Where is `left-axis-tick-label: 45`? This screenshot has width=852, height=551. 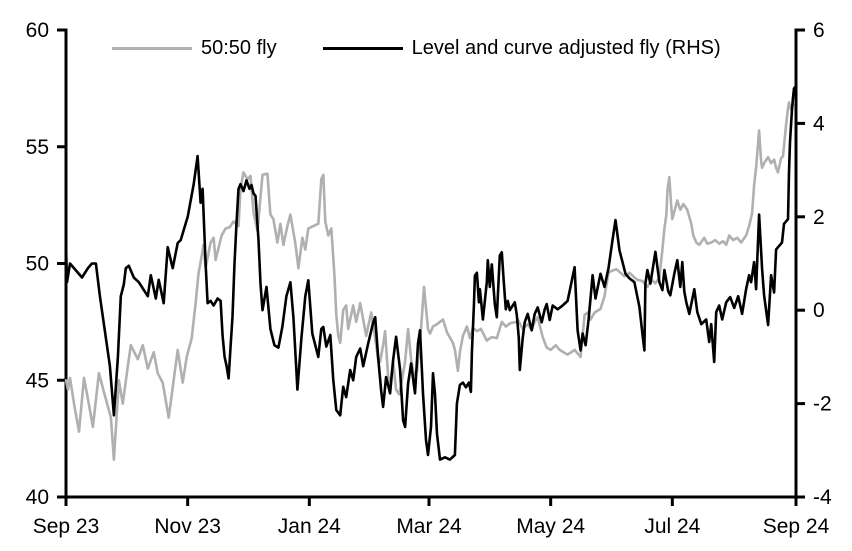 left-axis-tick-label: 45 is located at coordinates (37, 380).